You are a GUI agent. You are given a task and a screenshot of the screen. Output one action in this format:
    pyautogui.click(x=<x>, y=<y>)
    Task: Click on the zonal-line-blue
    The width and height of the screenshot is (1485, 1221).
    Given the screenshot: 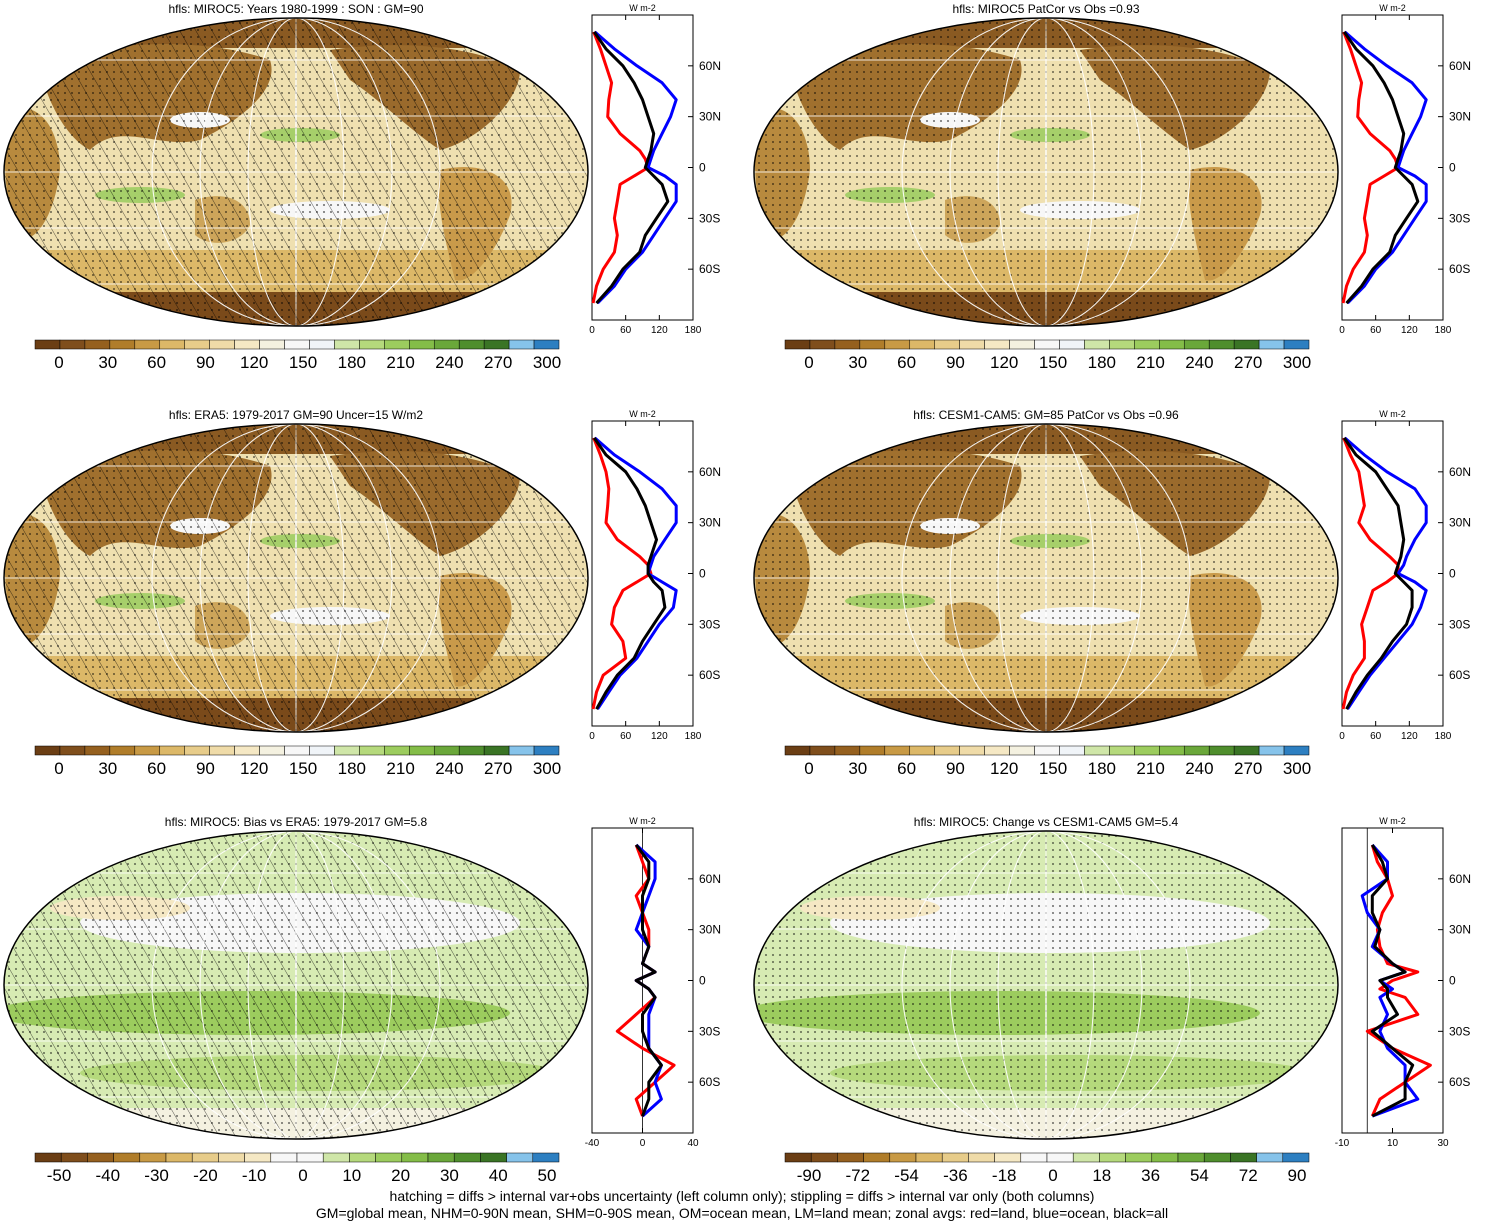 What is the action you would take?
    pyautogui.click(x=635, y=167)
    